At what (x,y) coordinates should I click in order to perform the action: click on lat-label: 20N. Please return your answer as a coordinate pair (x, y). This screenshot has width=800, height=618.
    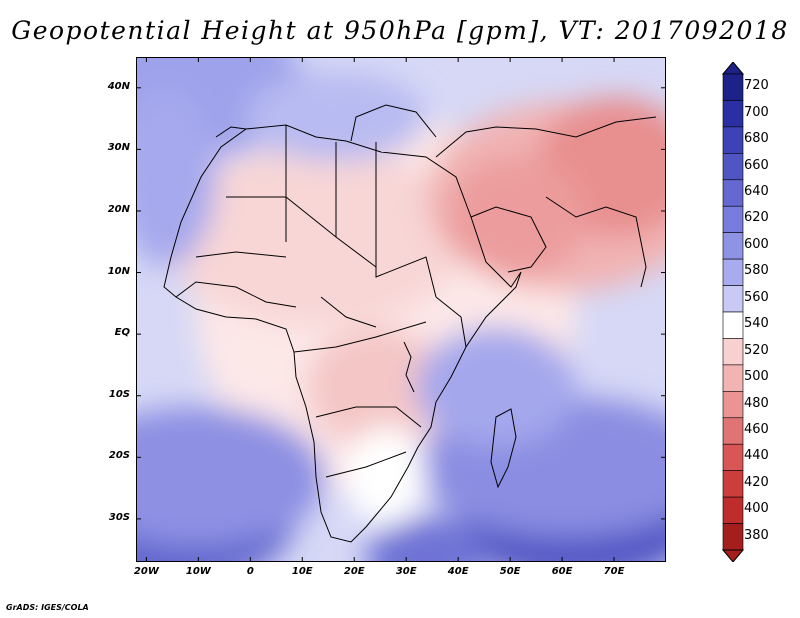
    Looking at the image, I should click on (118, 209).